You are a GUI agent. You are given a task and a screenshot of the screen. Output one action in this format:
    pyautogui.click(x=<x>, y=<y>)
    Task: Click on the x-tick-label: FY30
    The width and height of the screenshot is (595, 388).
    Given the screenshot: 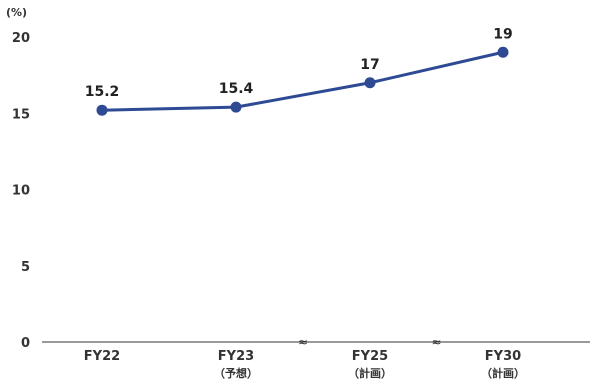 What is the action you would take?
    pyautogui.click(x=503, y=356)
    